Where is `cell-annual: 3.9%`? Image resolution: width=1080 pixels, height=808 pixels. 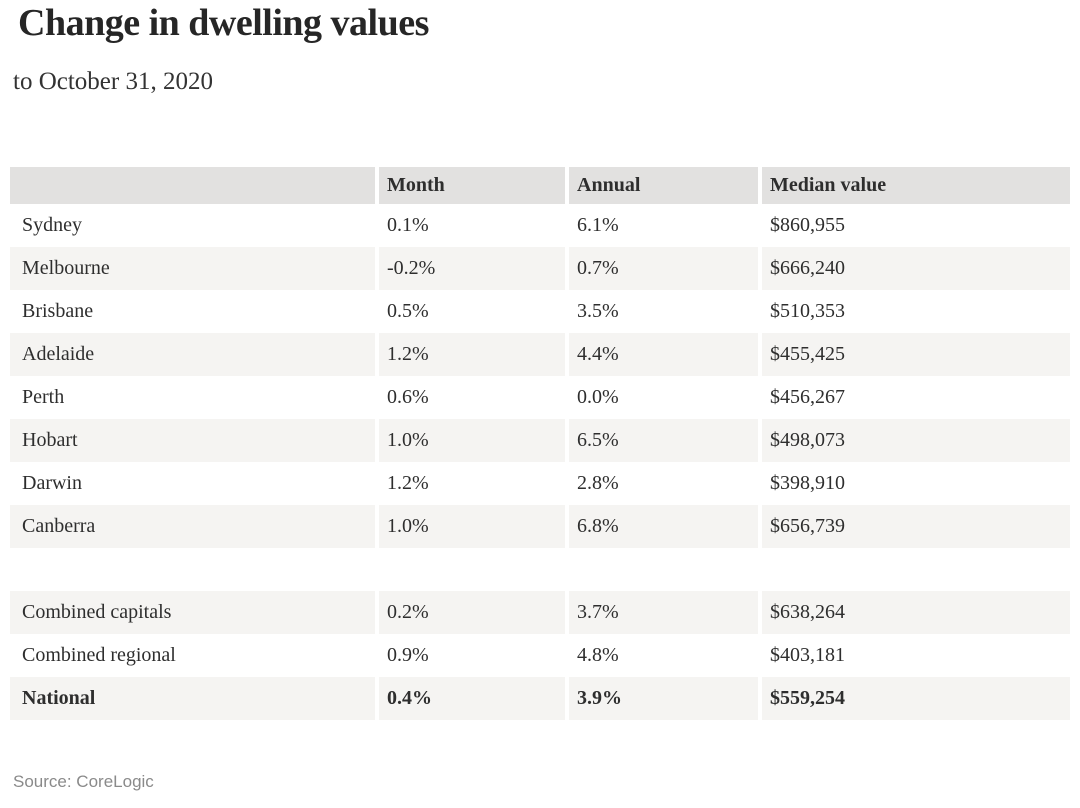
cell-annual: 3.9% is located at coordinates (661, 698).